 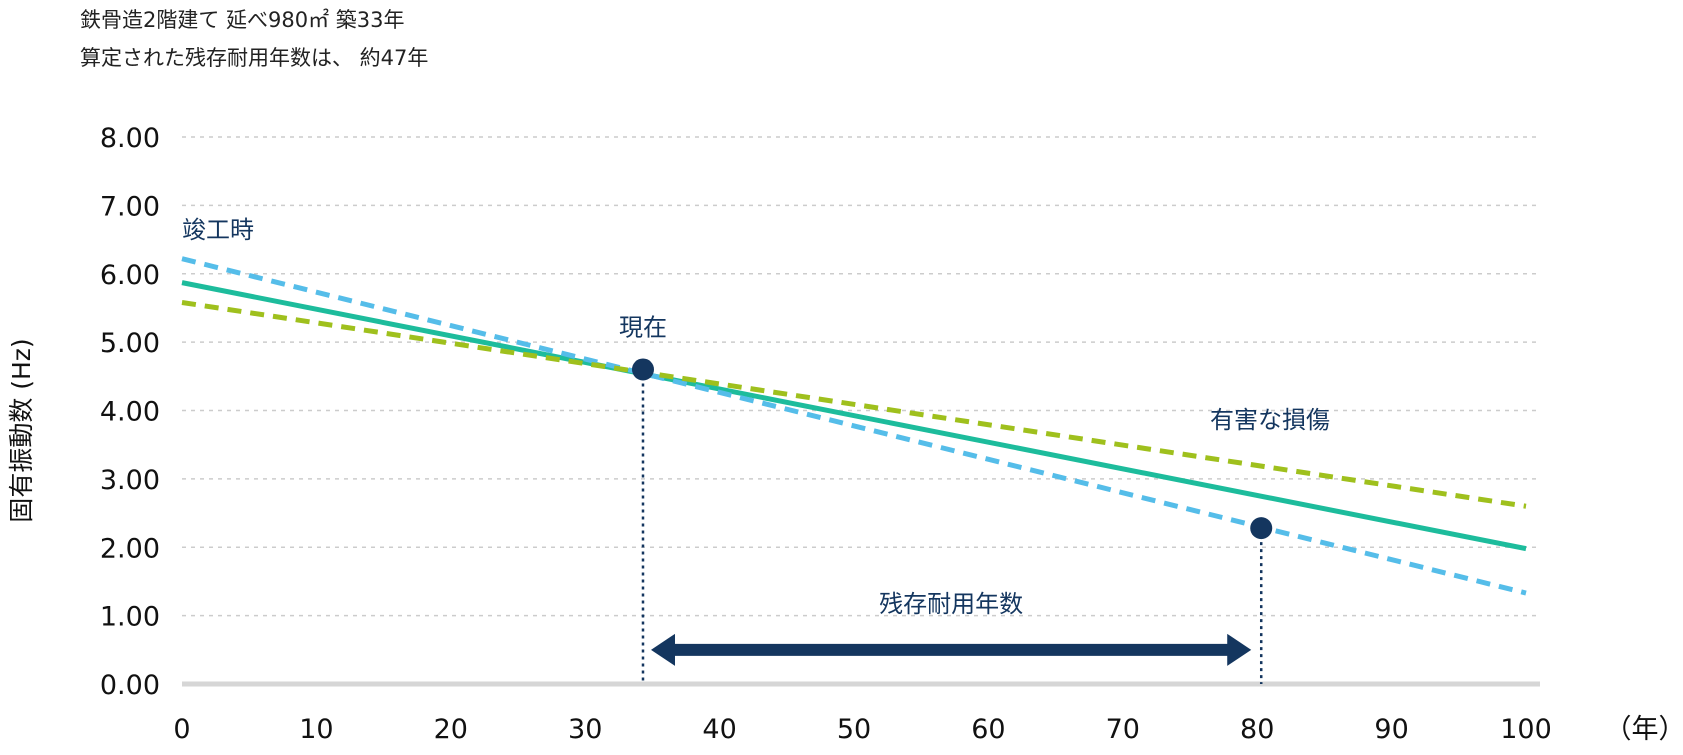 What do you see at coordinates (130, 138) in the screenshot?
I see `y-tick-label: 8.00` at bounding box center [130, 138].